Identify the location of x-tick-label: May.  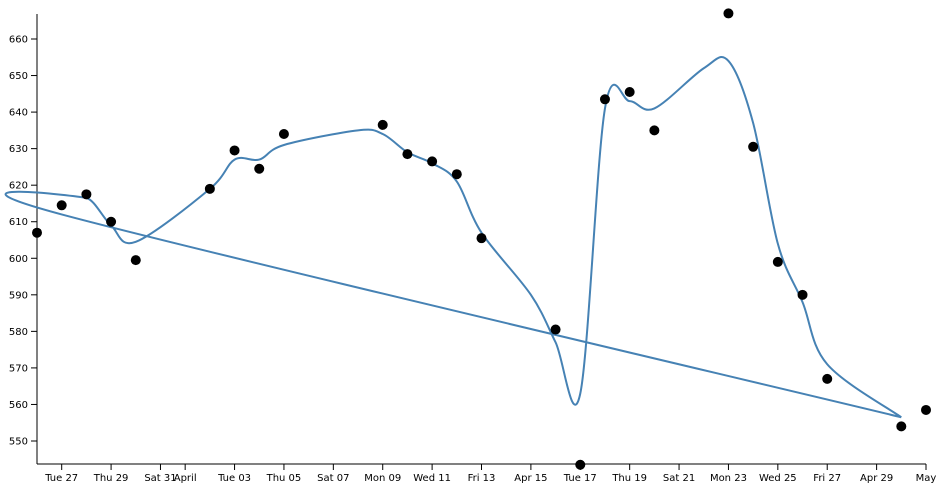
(926, 478).